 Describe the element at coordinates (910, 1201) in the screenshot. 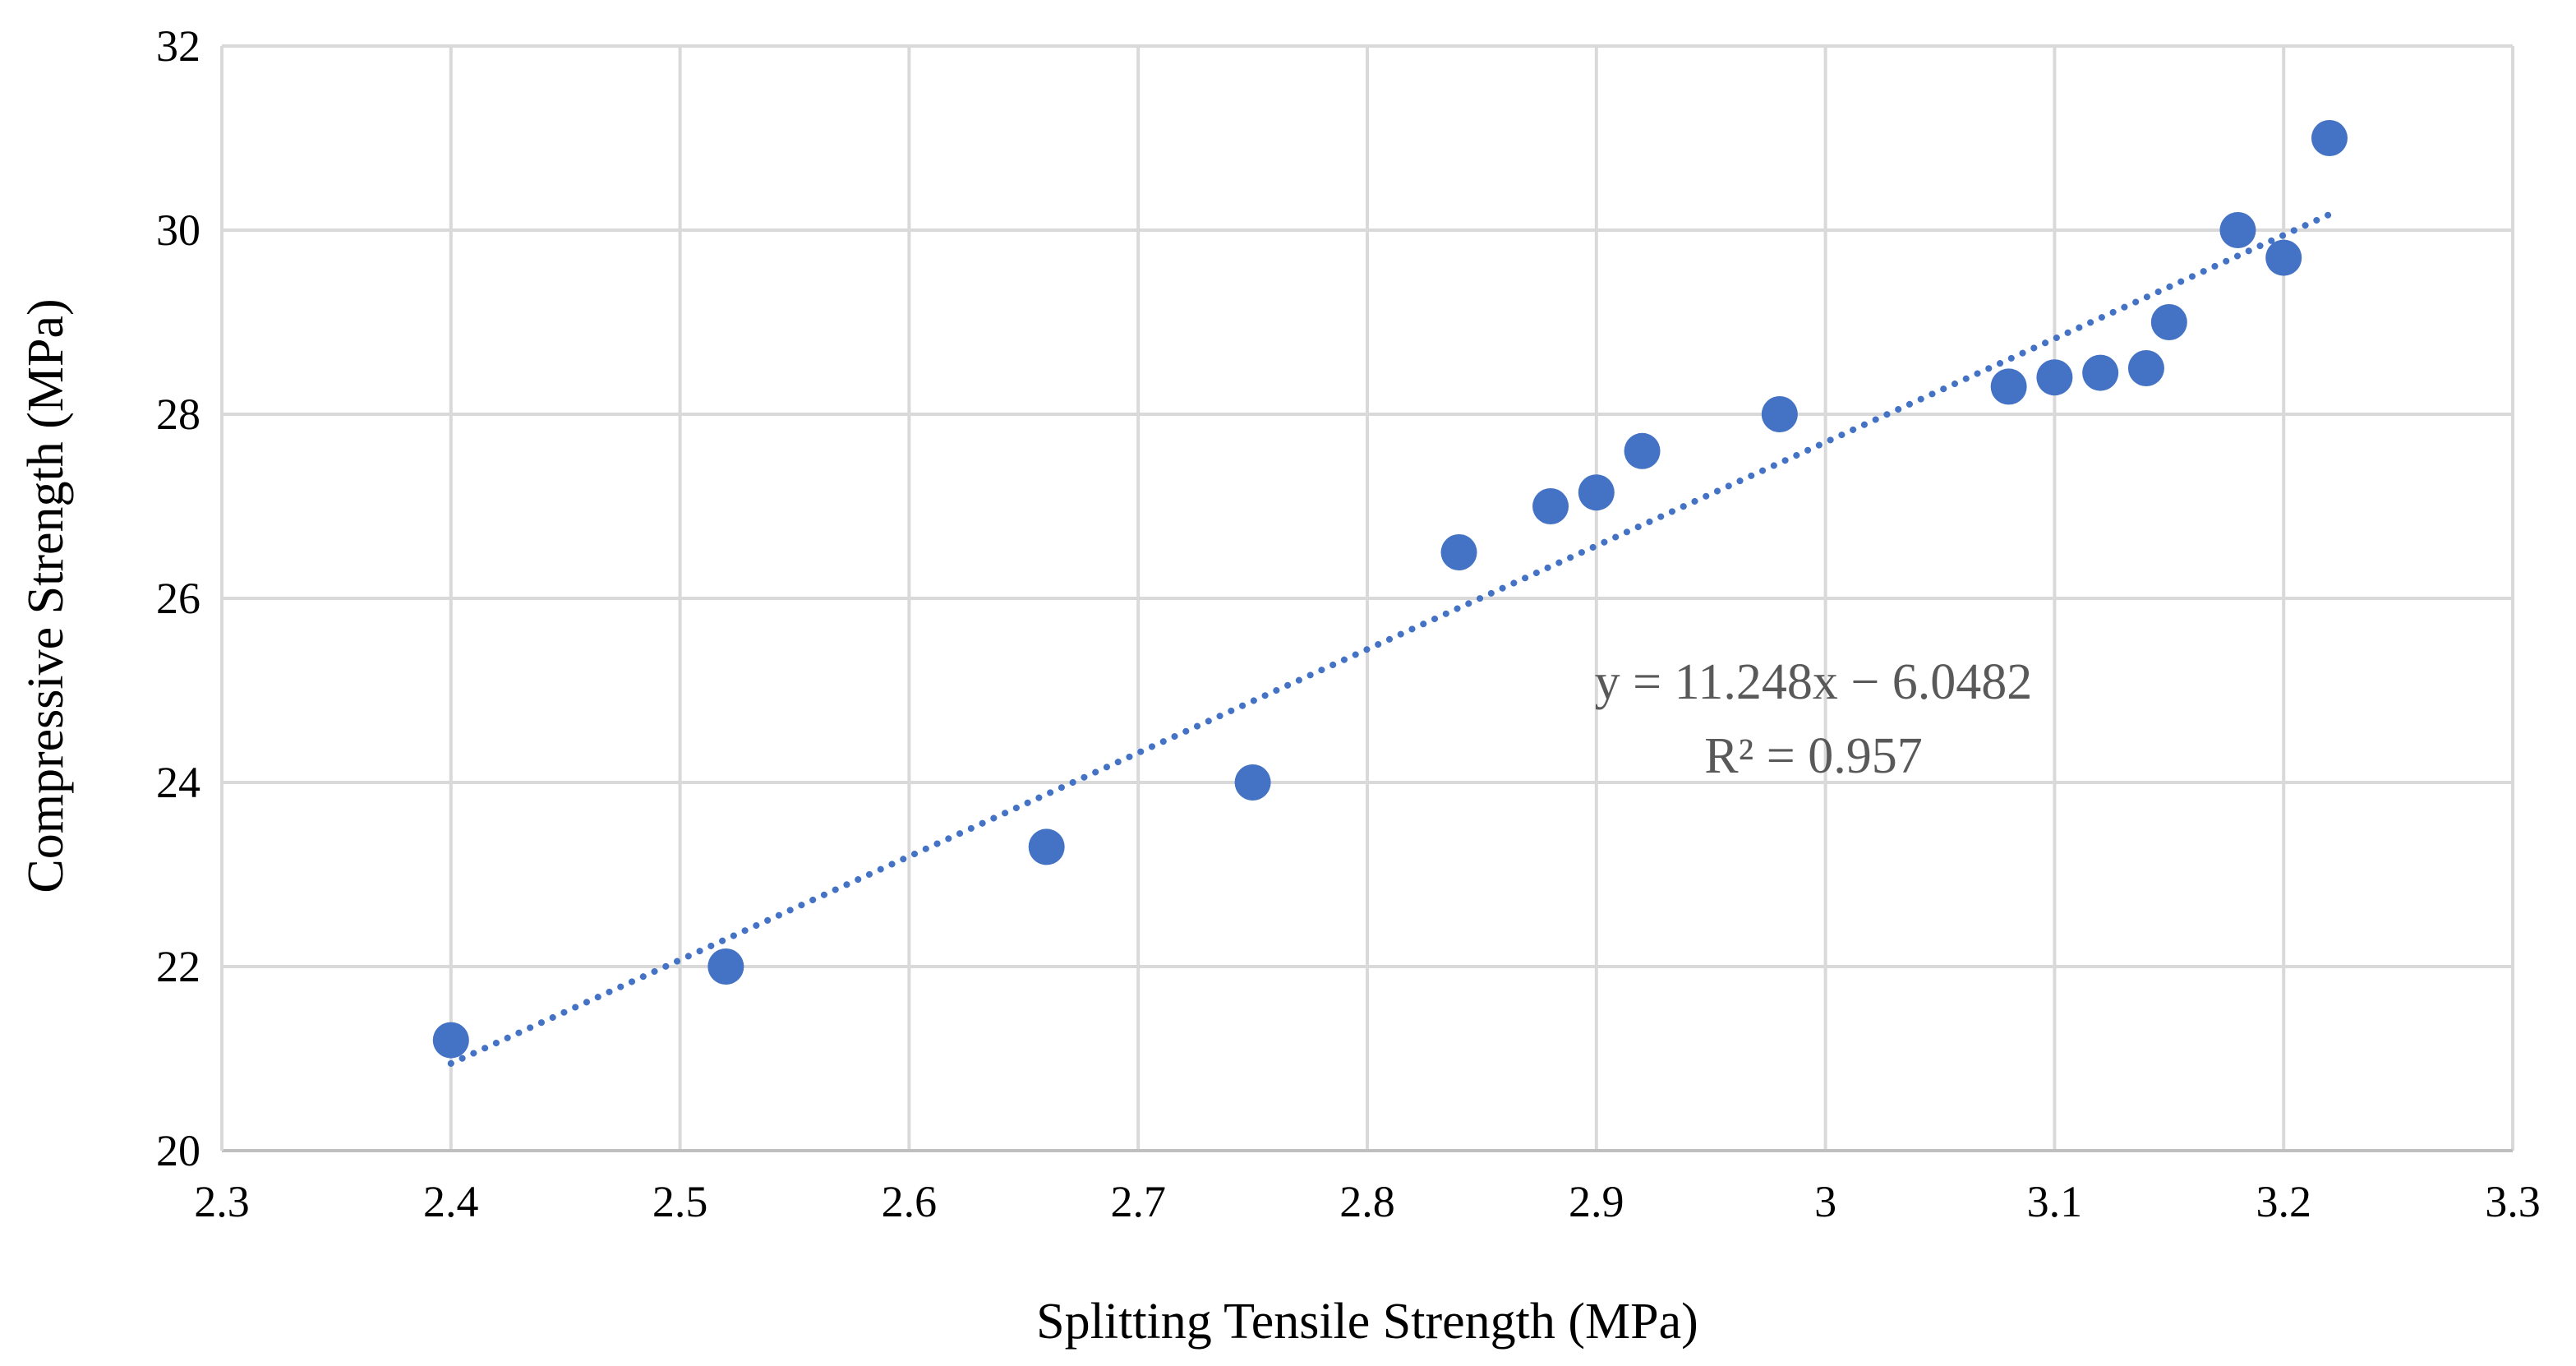

I see `x-tick-label: 2.6` at that location.